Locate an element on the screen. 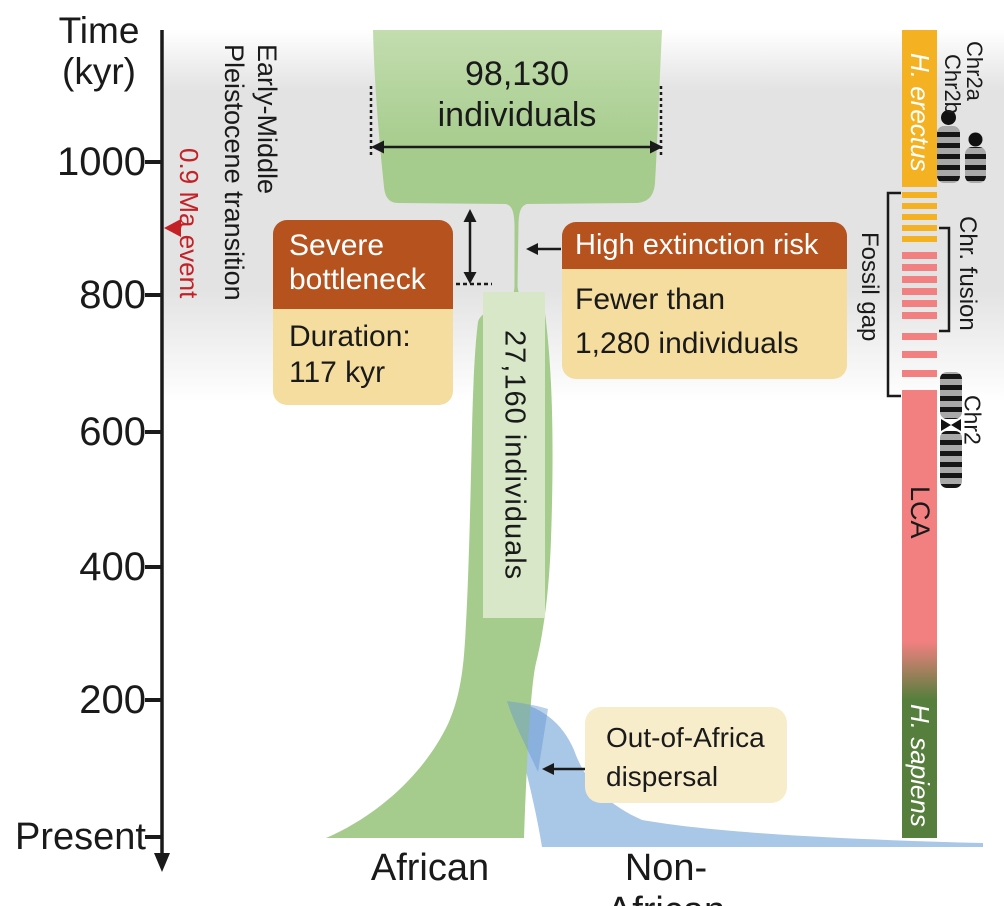 The height and width of the screenshot is (906, 1004). tick-label-600: 600 is located at coordinates (112, 432).